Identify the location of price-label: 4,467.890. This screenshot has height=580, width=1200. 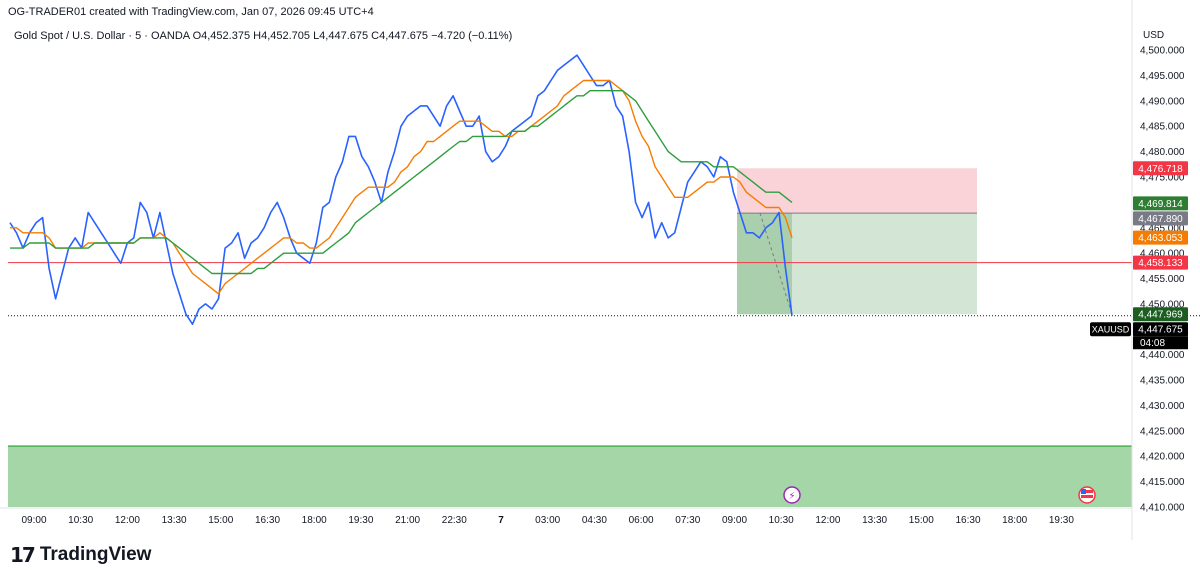
(1160, 218).